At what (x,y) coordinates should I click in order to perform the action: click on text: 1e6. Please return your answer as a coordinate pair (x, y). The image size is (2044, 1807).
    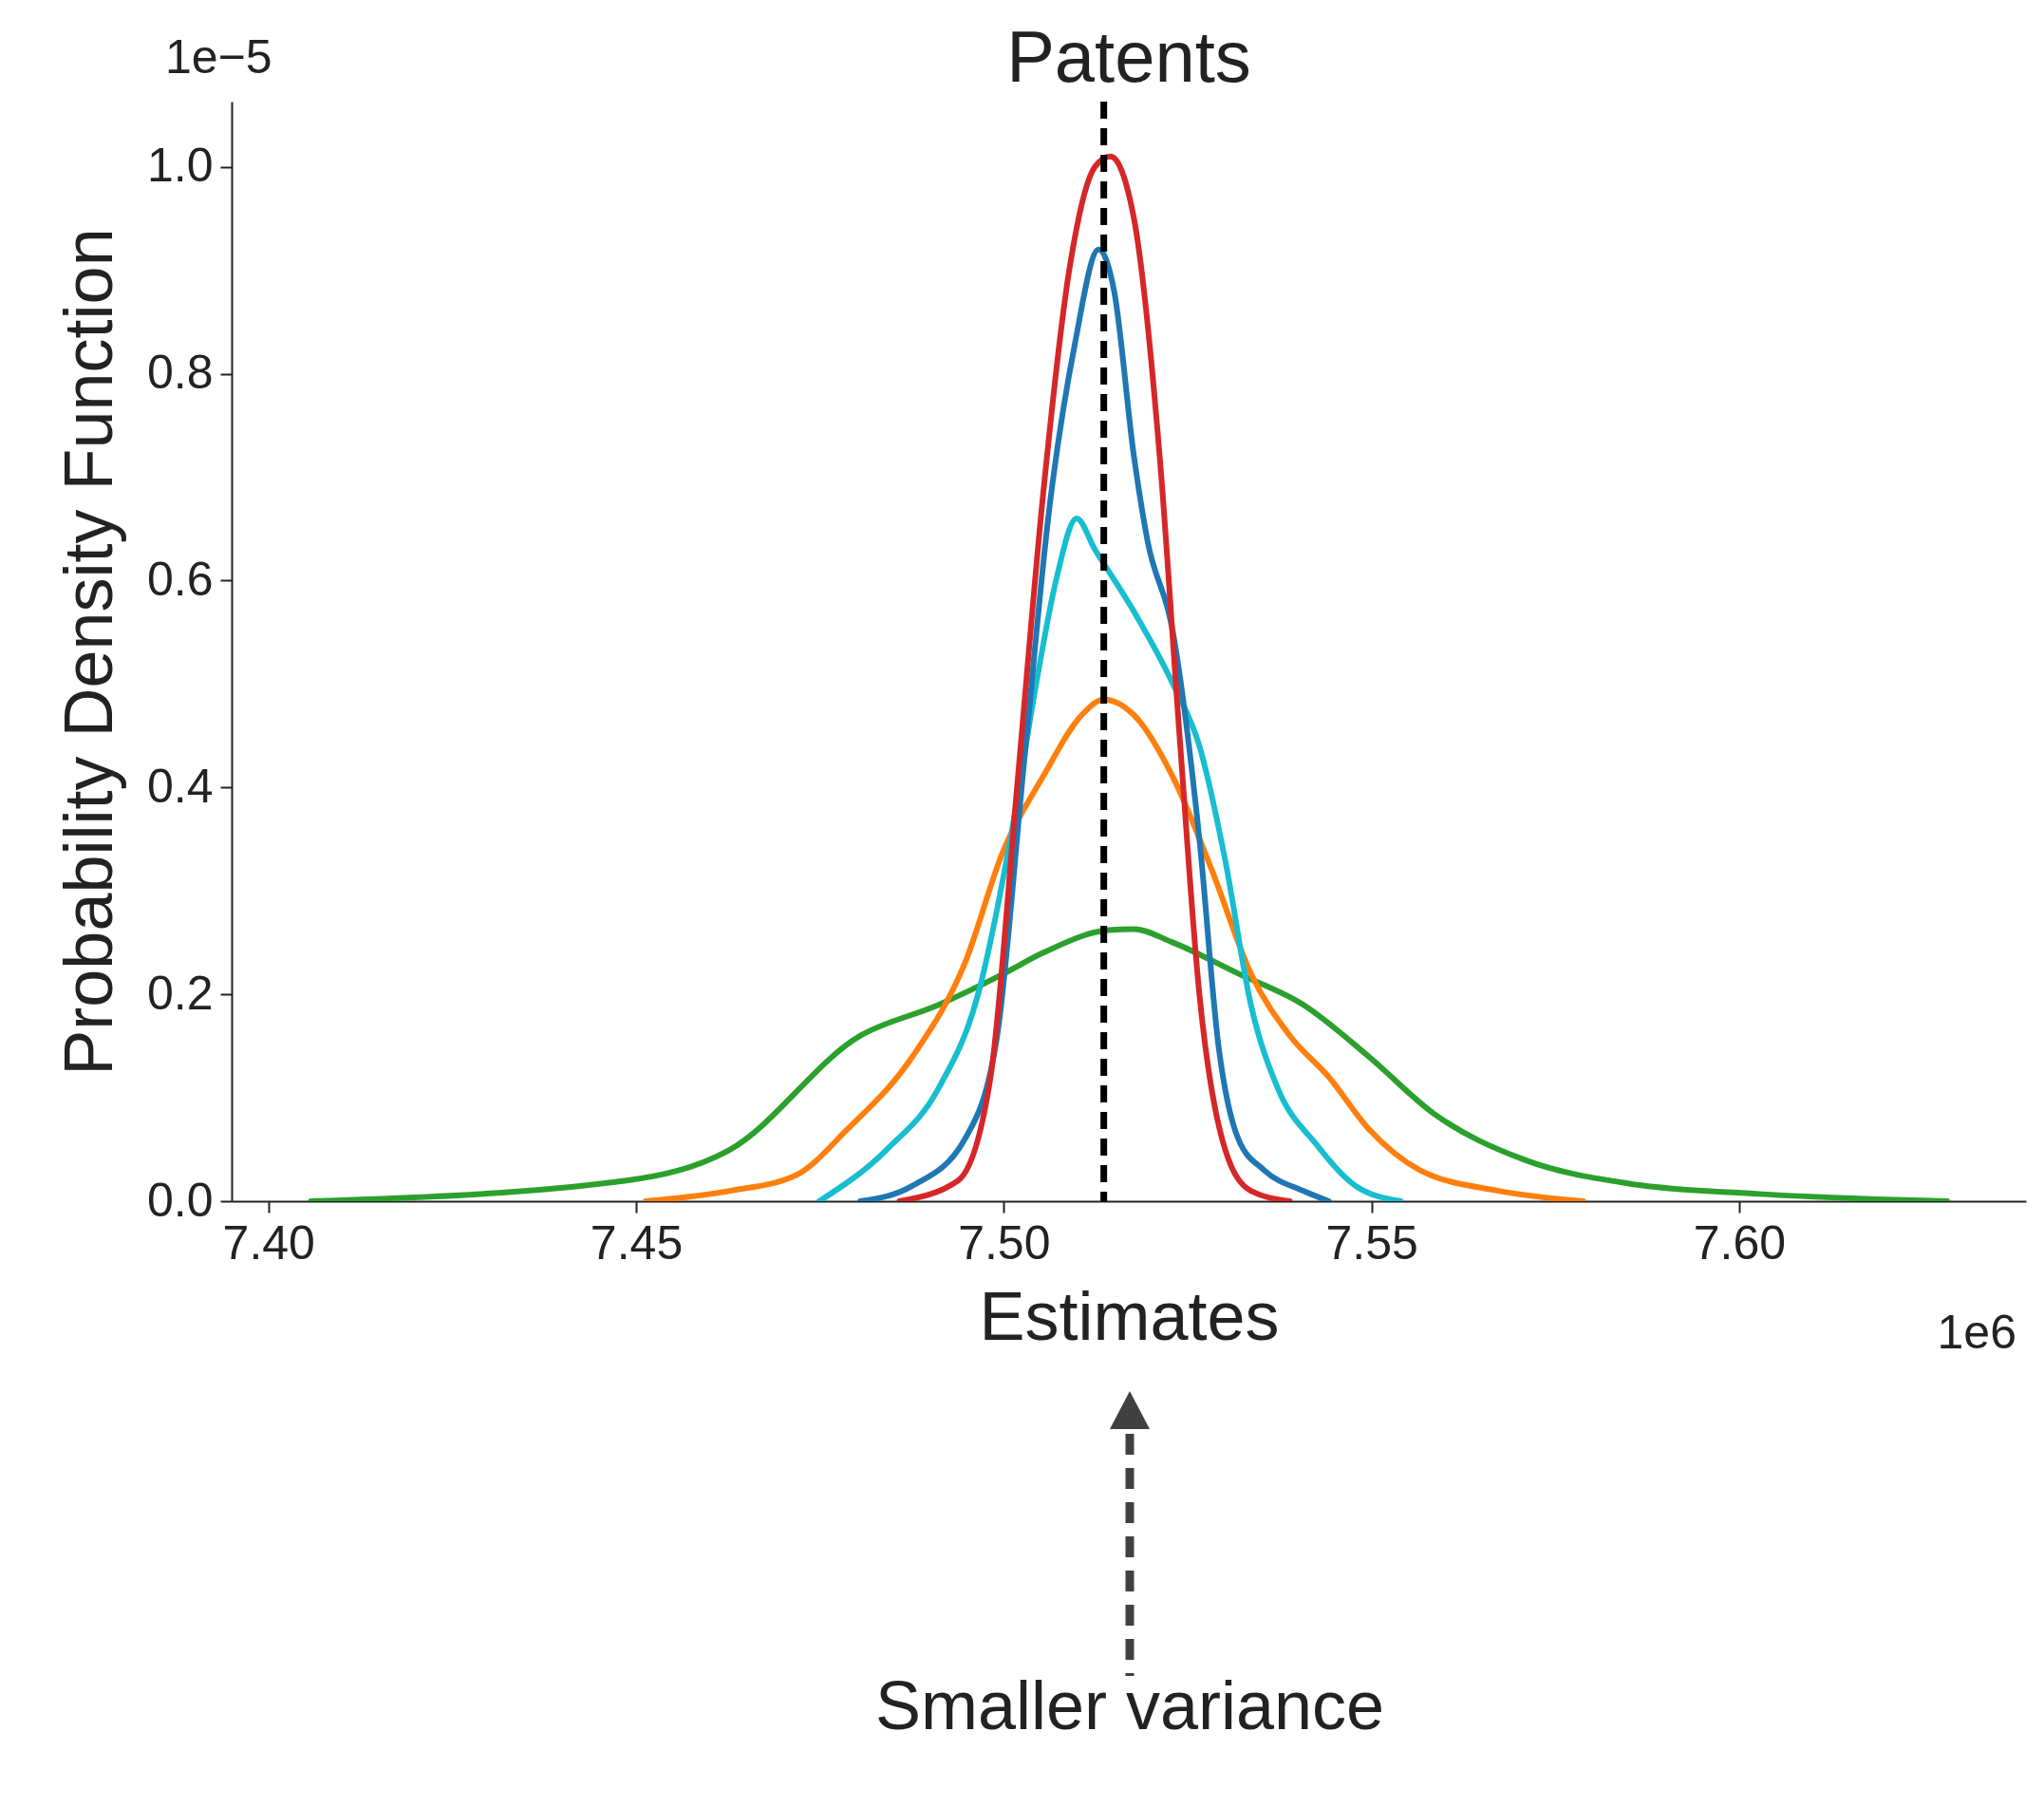
    Looking at the image, I should click on (1977, 1332).